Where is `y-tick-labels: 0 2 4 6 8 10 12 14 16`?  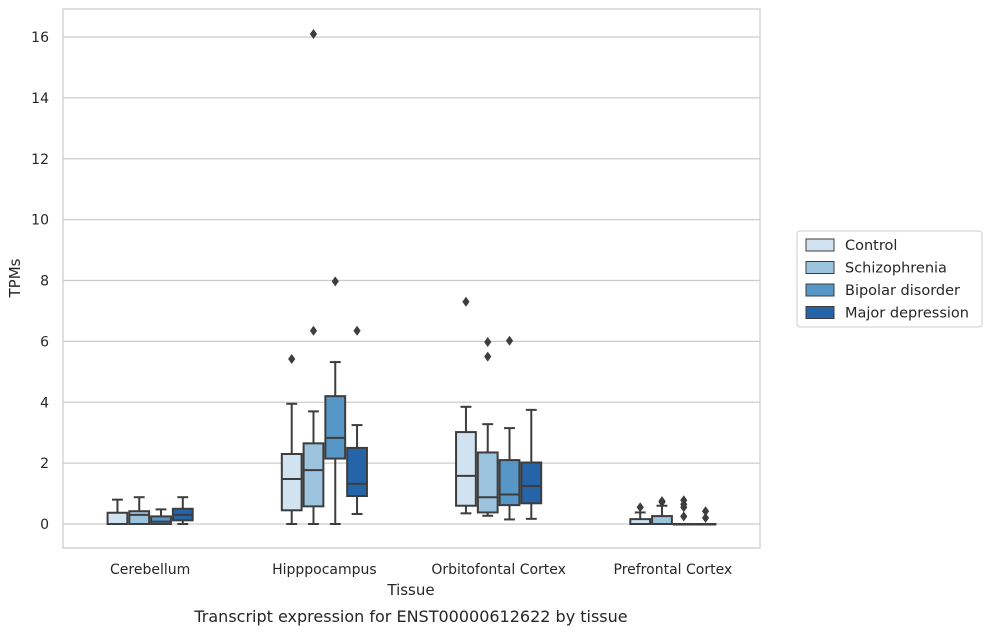 y-tick-labels: 0 2 4 6 8 10 12 14 16 is located at coordinates (40, 281).